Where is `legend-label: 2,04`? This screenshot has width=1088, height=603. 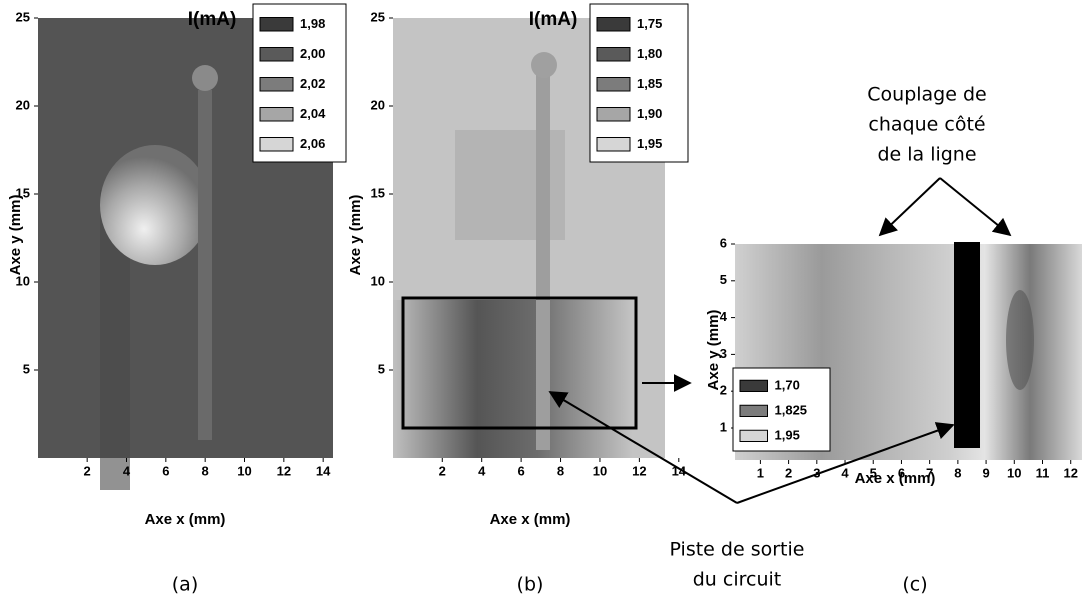 legend-label: 2,04 is located at coordinates (313, 113).